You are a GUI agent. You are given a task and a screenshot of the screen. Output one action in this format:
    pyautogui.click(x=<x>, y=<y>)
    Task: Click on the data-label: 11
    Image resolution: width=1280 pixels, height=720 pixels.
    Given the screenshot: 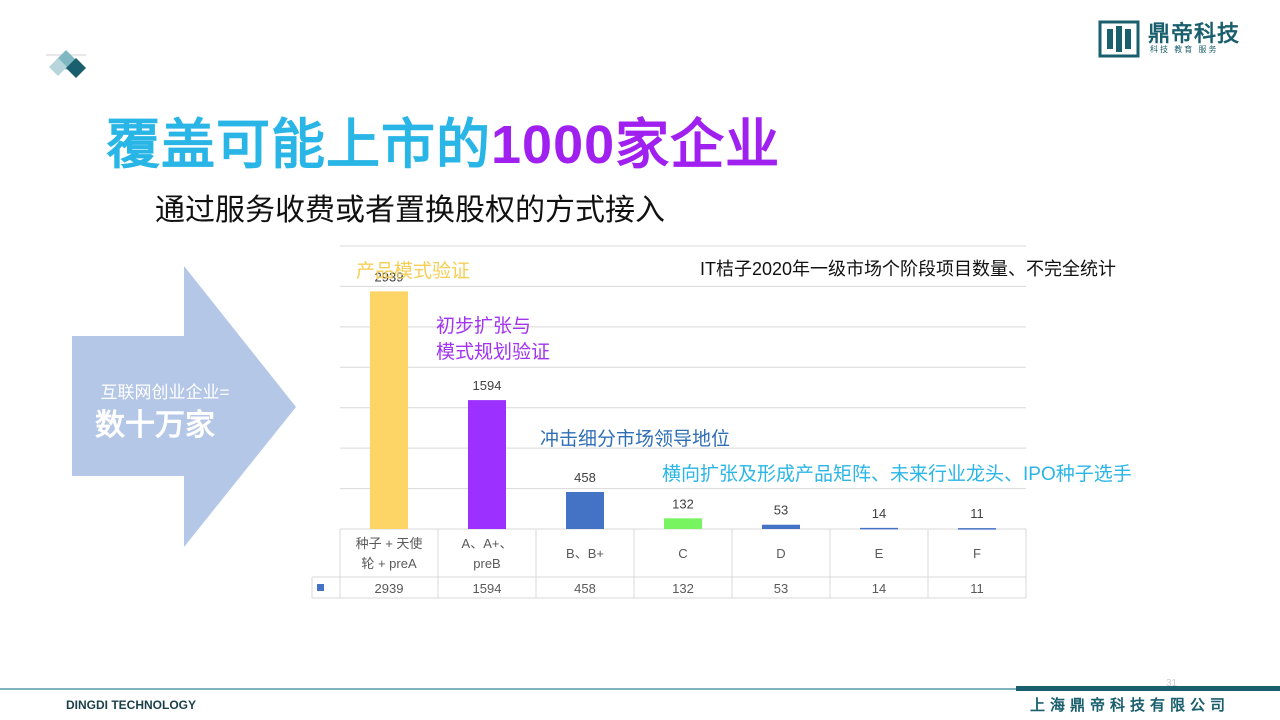 What is the action you would take?
    pyautogui.click(x=977, y=513)
    